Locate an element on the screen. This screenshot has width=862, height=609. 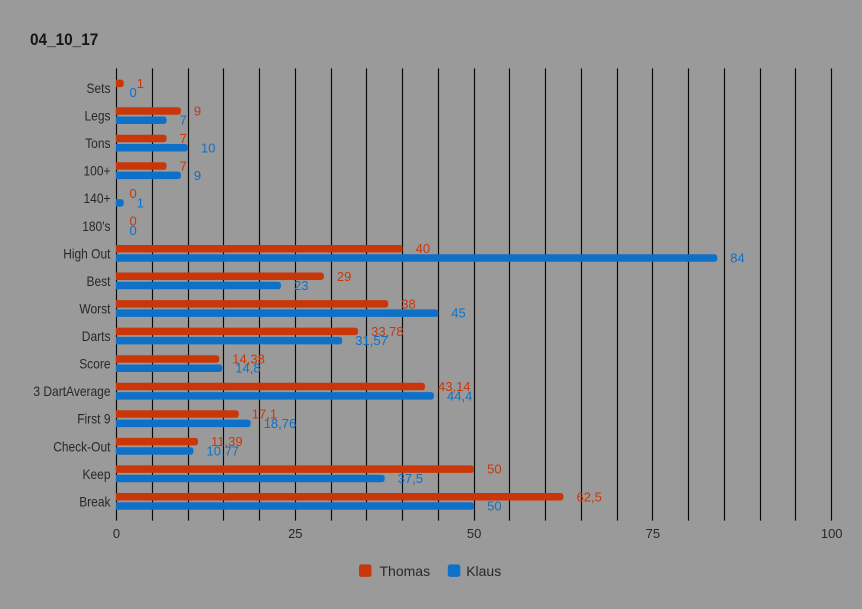
svg-text: Sets is located at coordinates (99, 88).